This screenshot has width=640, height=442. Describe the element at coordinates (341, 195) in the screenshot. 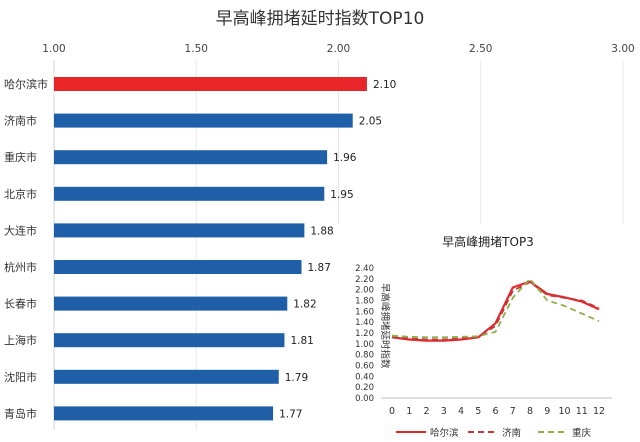

I see `main-value-label: 1.95` at that location.